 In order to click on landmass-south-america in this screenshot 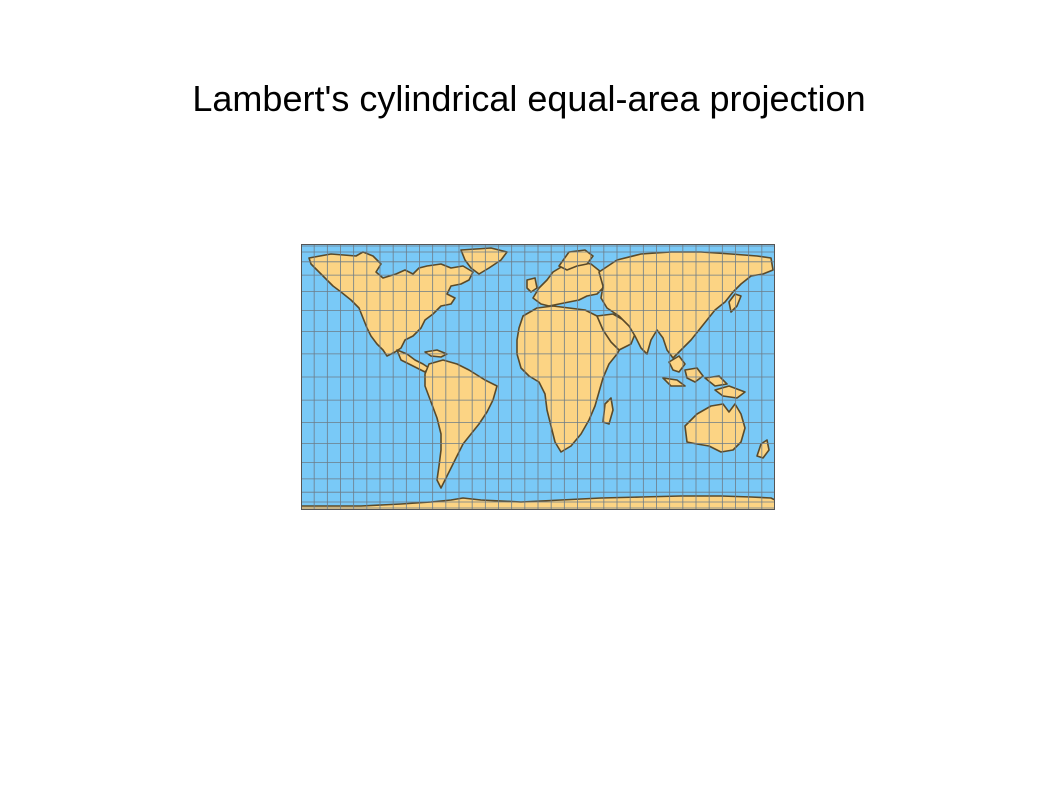, I will do `click(461, 424)`.